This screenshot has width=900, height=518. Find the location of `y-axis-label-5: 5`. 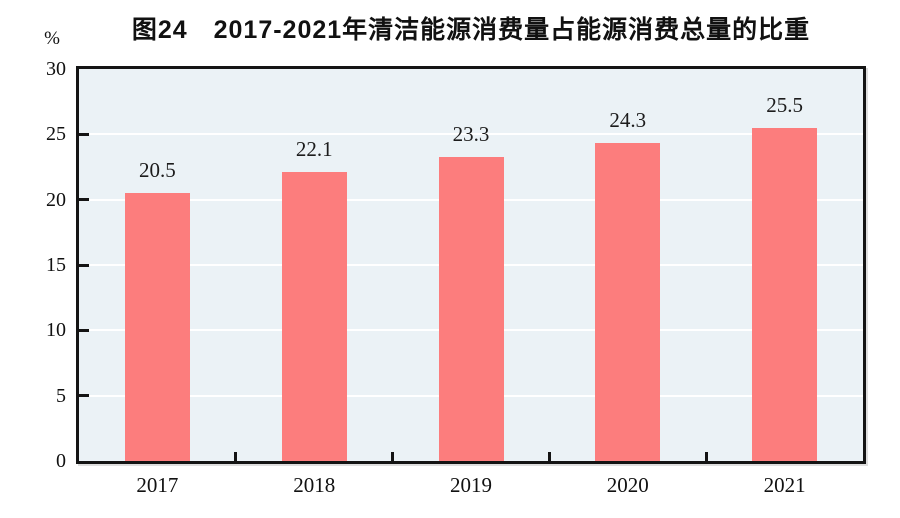

y-axis-label-5: 5 is located at coordinates (61, 395).